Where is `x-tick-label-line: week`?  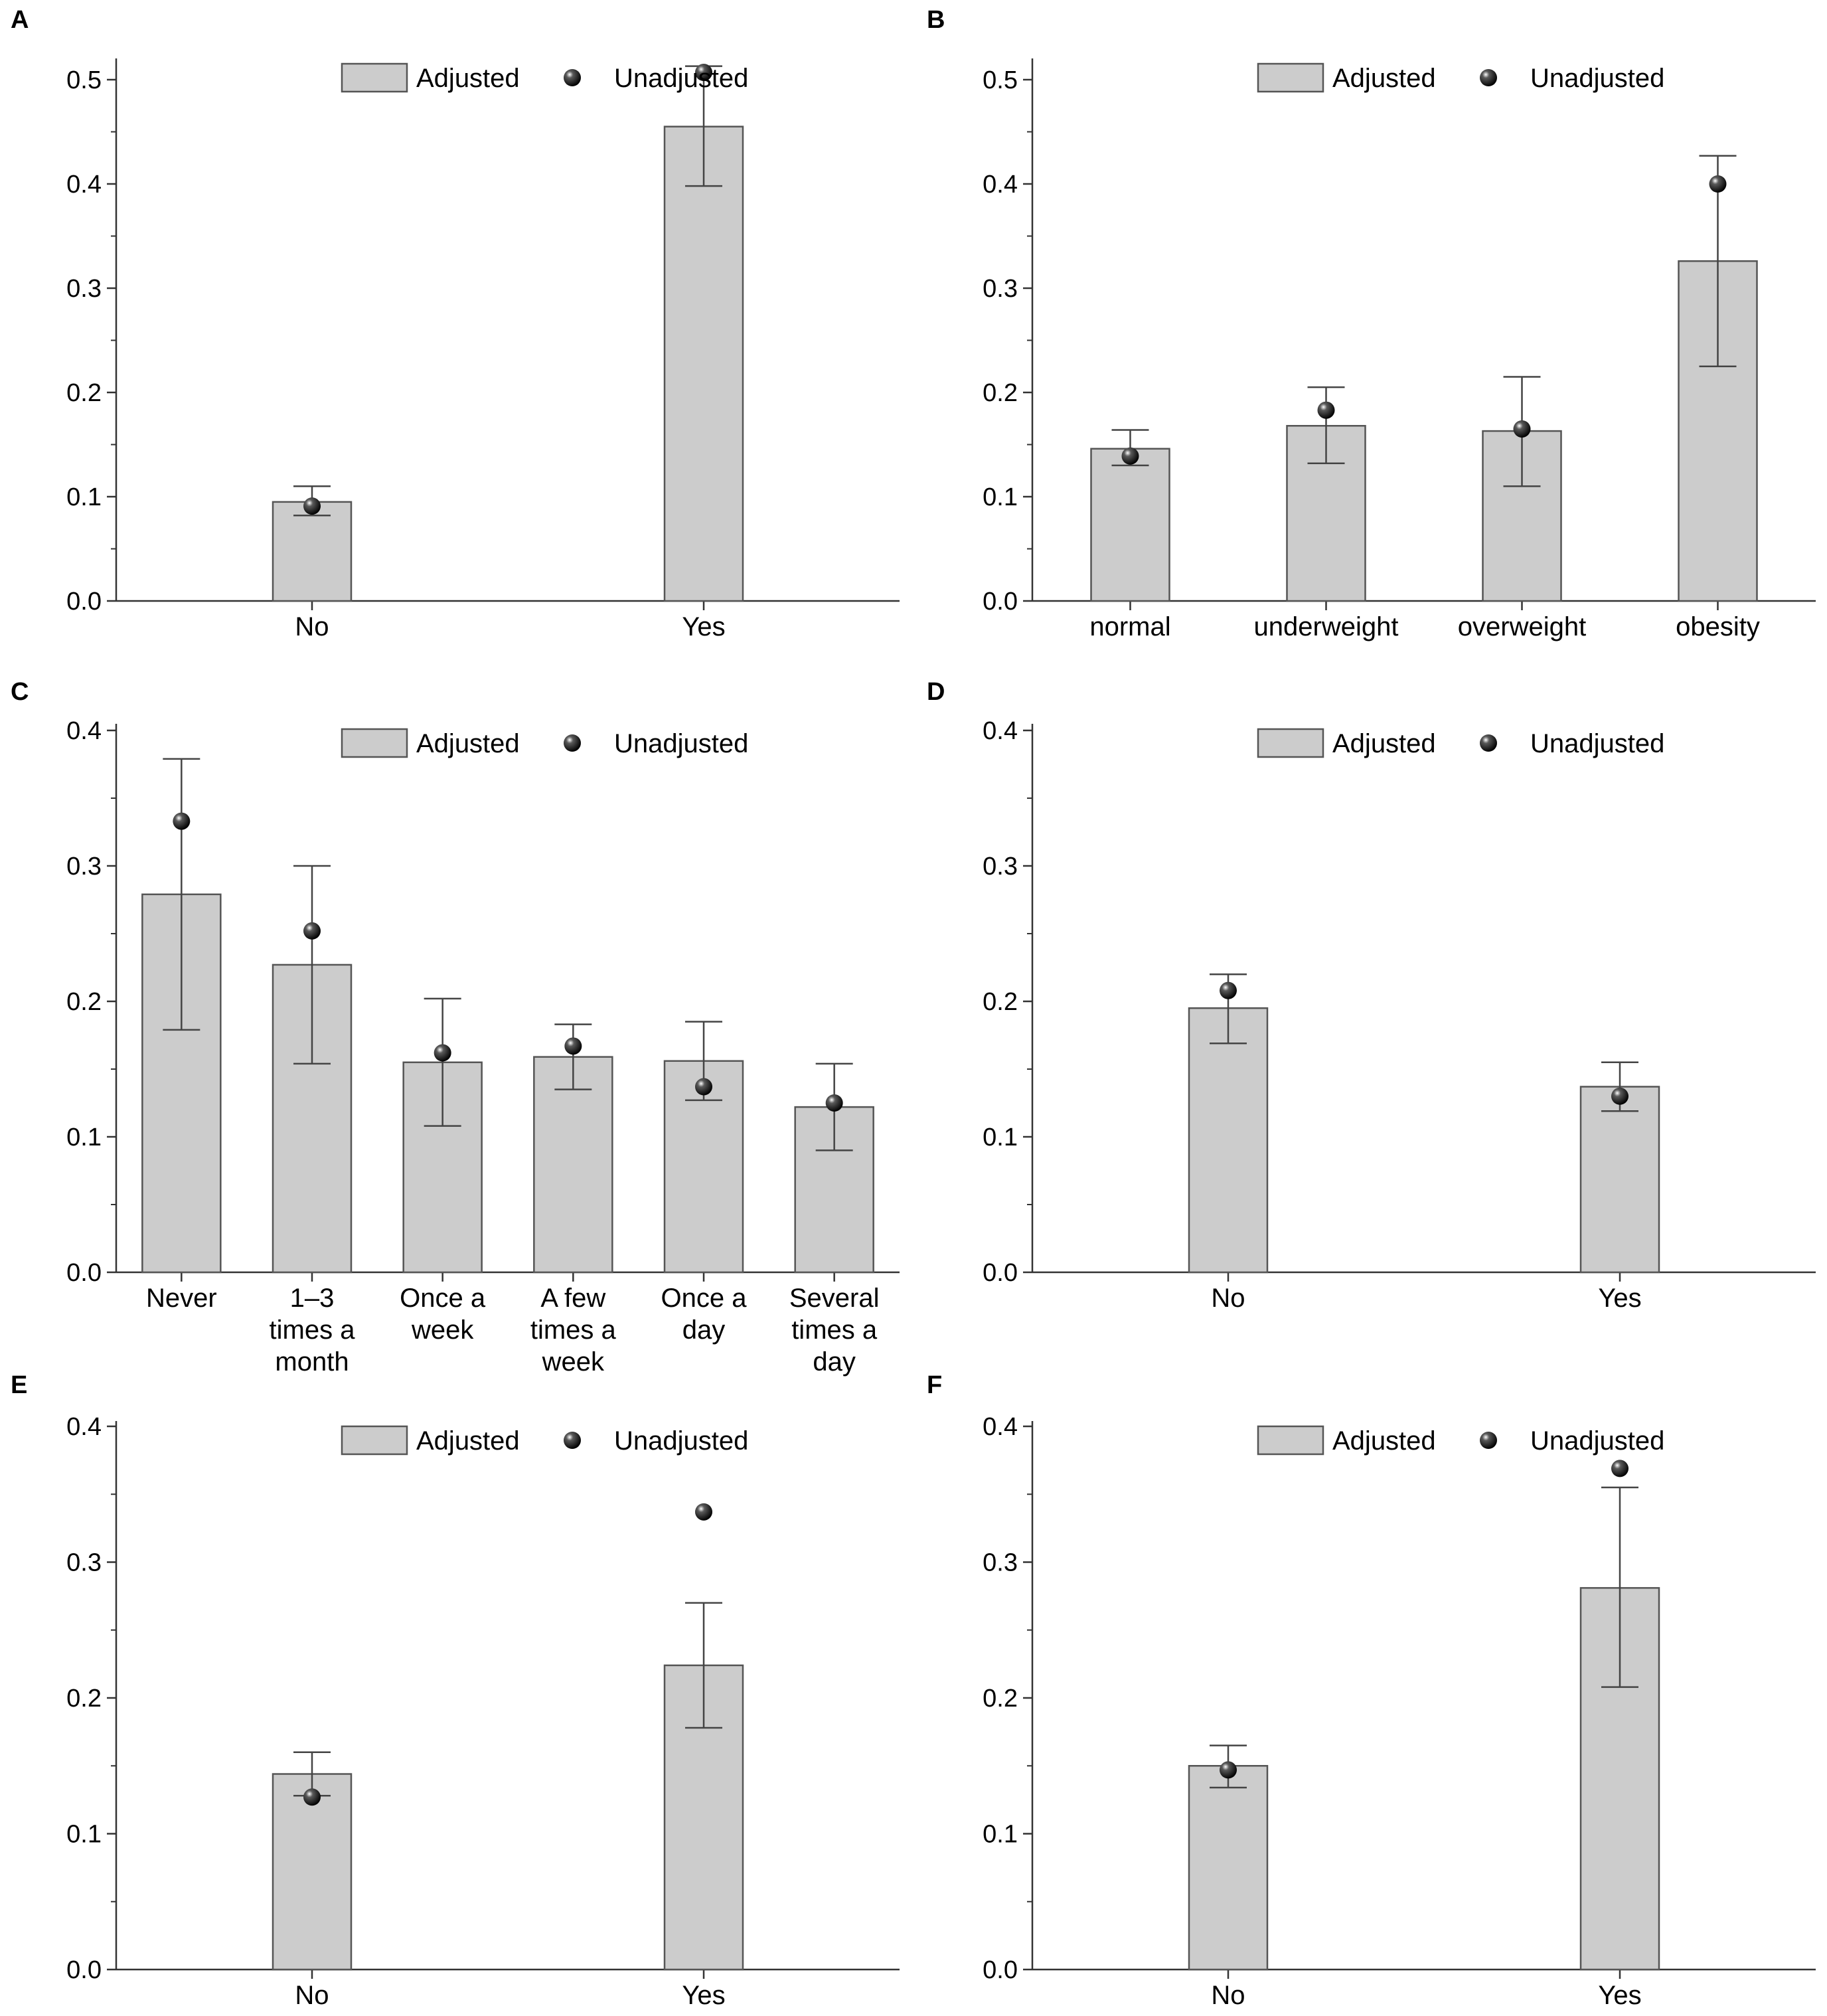
x-tick-label-line: week is located at coordinates (574, 1362).